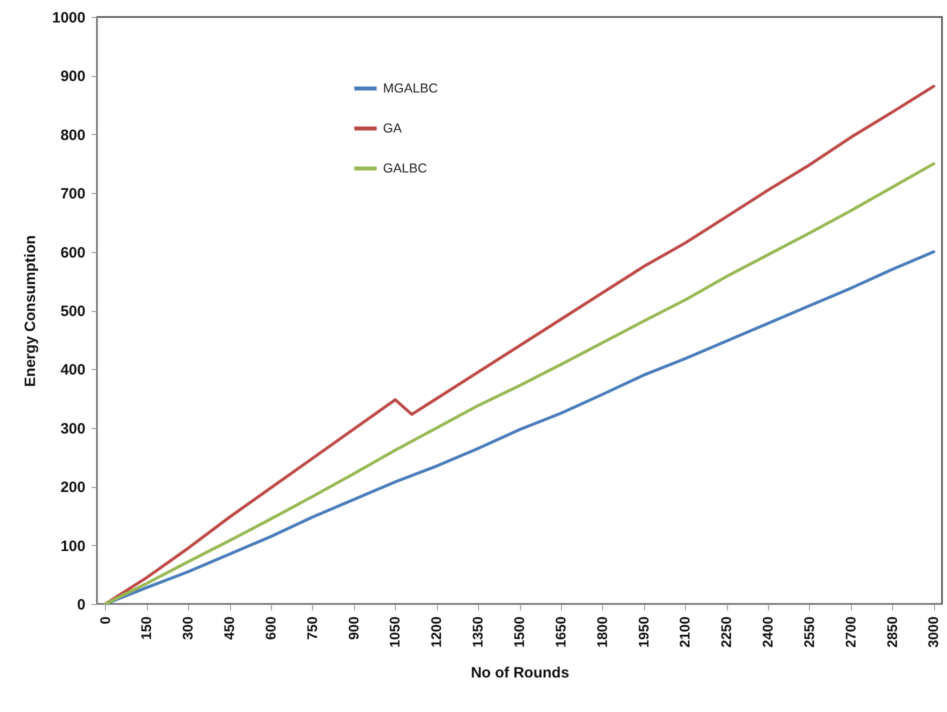  What do you see at coordinates (684, 632) in the screenshot?
I see `x-tick-label: 2100` at bounding box center [684, 632].